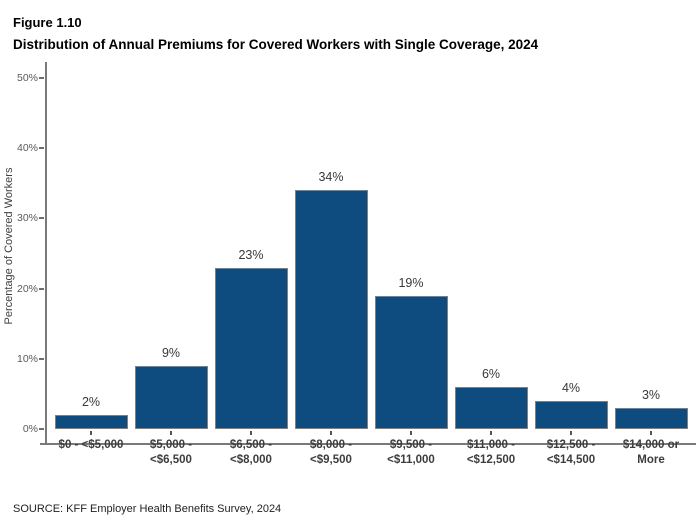 The height and width of the screenshot is (525, 698). I want to click on x-axis-label: $5,000 - <$6,500, so click(171, 452).